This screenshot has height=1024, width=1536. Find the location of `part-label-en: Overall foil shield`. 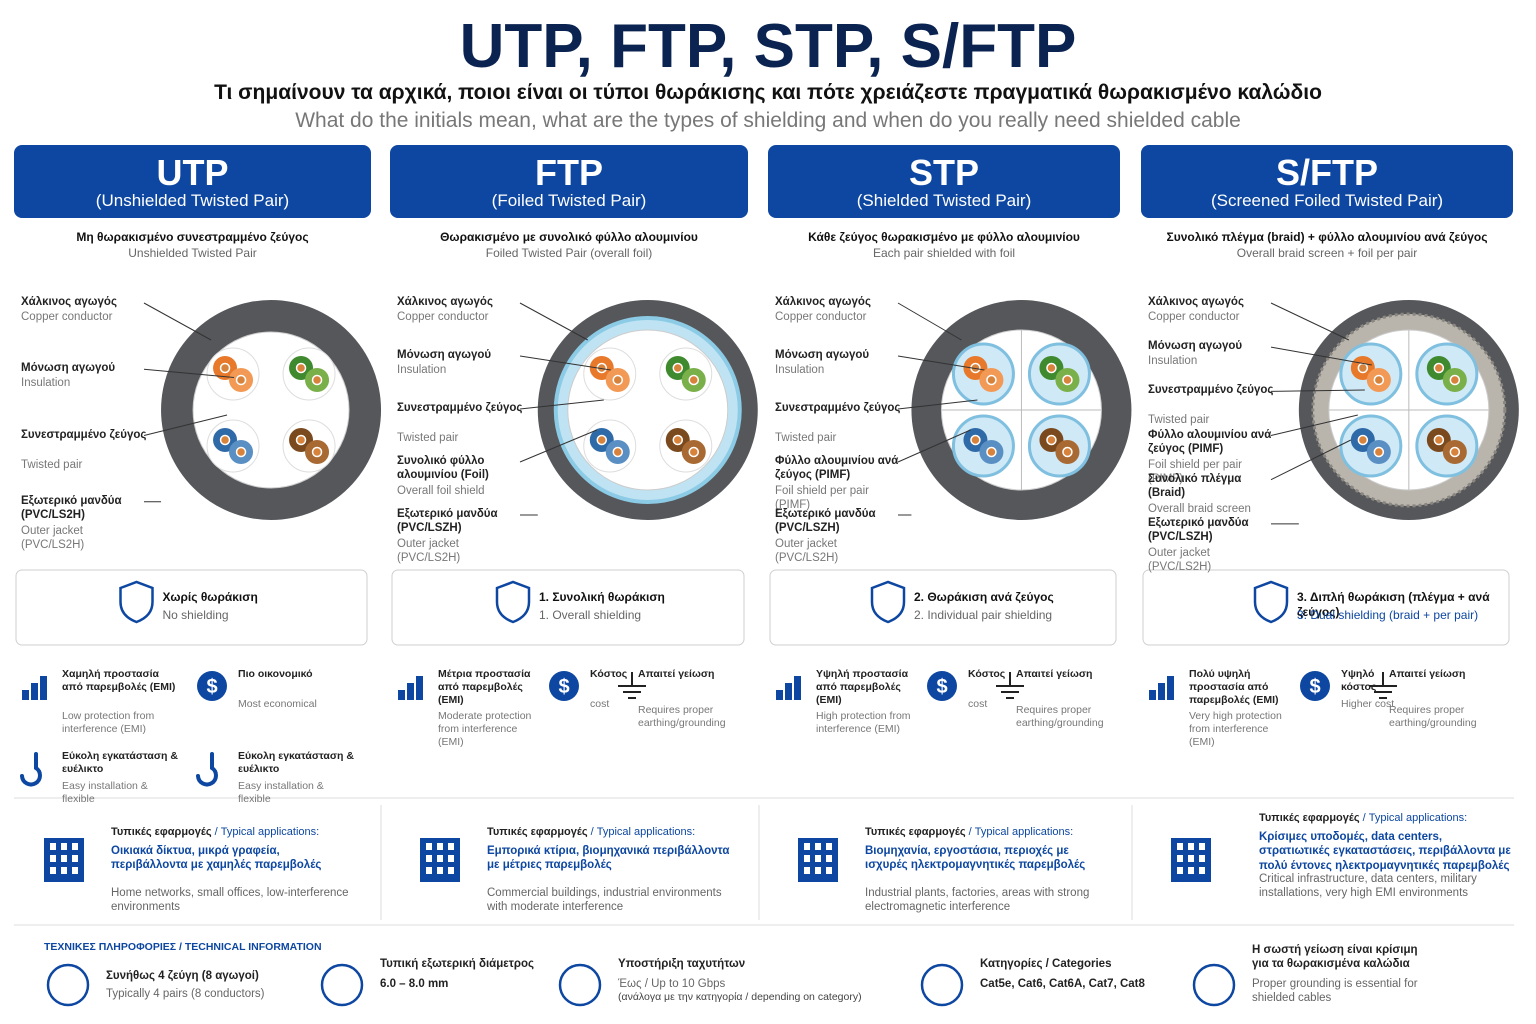

part-label-en: Overall foil shield is located at coordinates (441, 491).